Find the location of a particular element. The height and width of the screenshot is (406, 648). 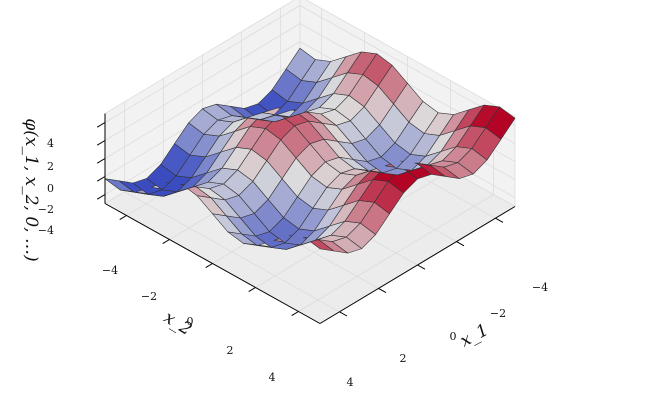

y-axis-label: x_2 is located at coordinates (177, 324).